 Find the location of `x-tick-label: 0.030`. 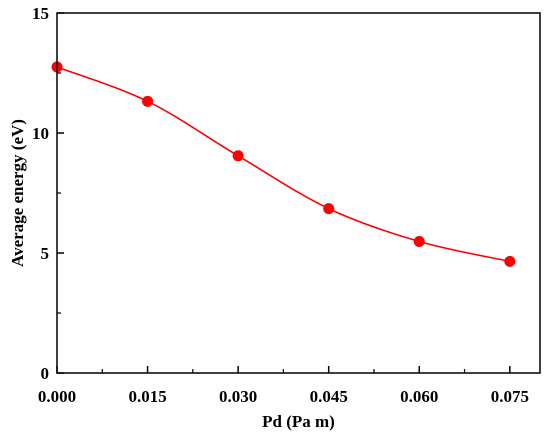

x-tick-label: 0.030 is located at coordinates (238, 396).